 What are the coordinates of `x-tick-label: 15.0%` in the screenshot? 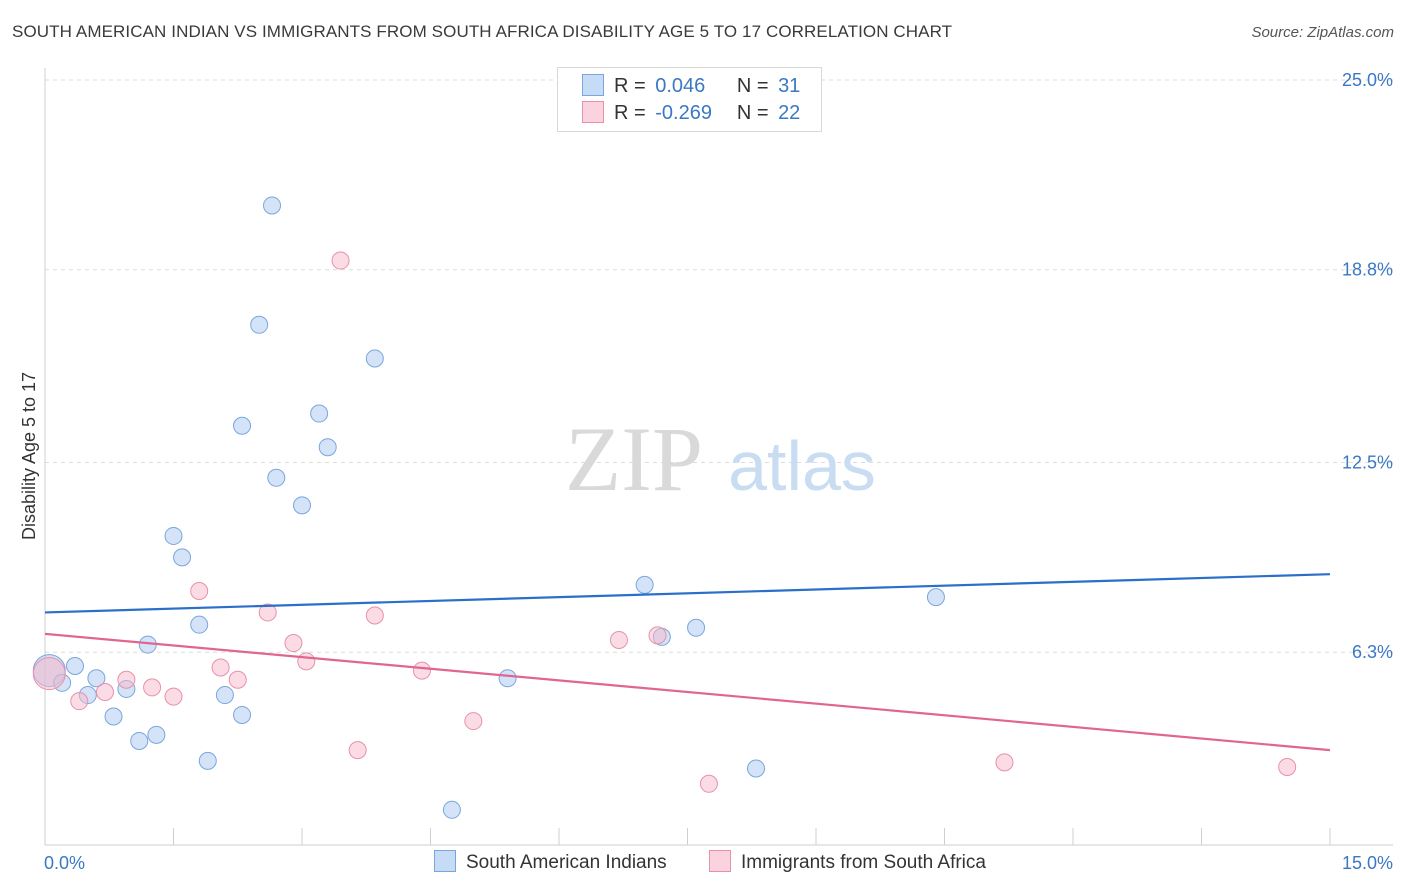 It's located at (1367, 863).